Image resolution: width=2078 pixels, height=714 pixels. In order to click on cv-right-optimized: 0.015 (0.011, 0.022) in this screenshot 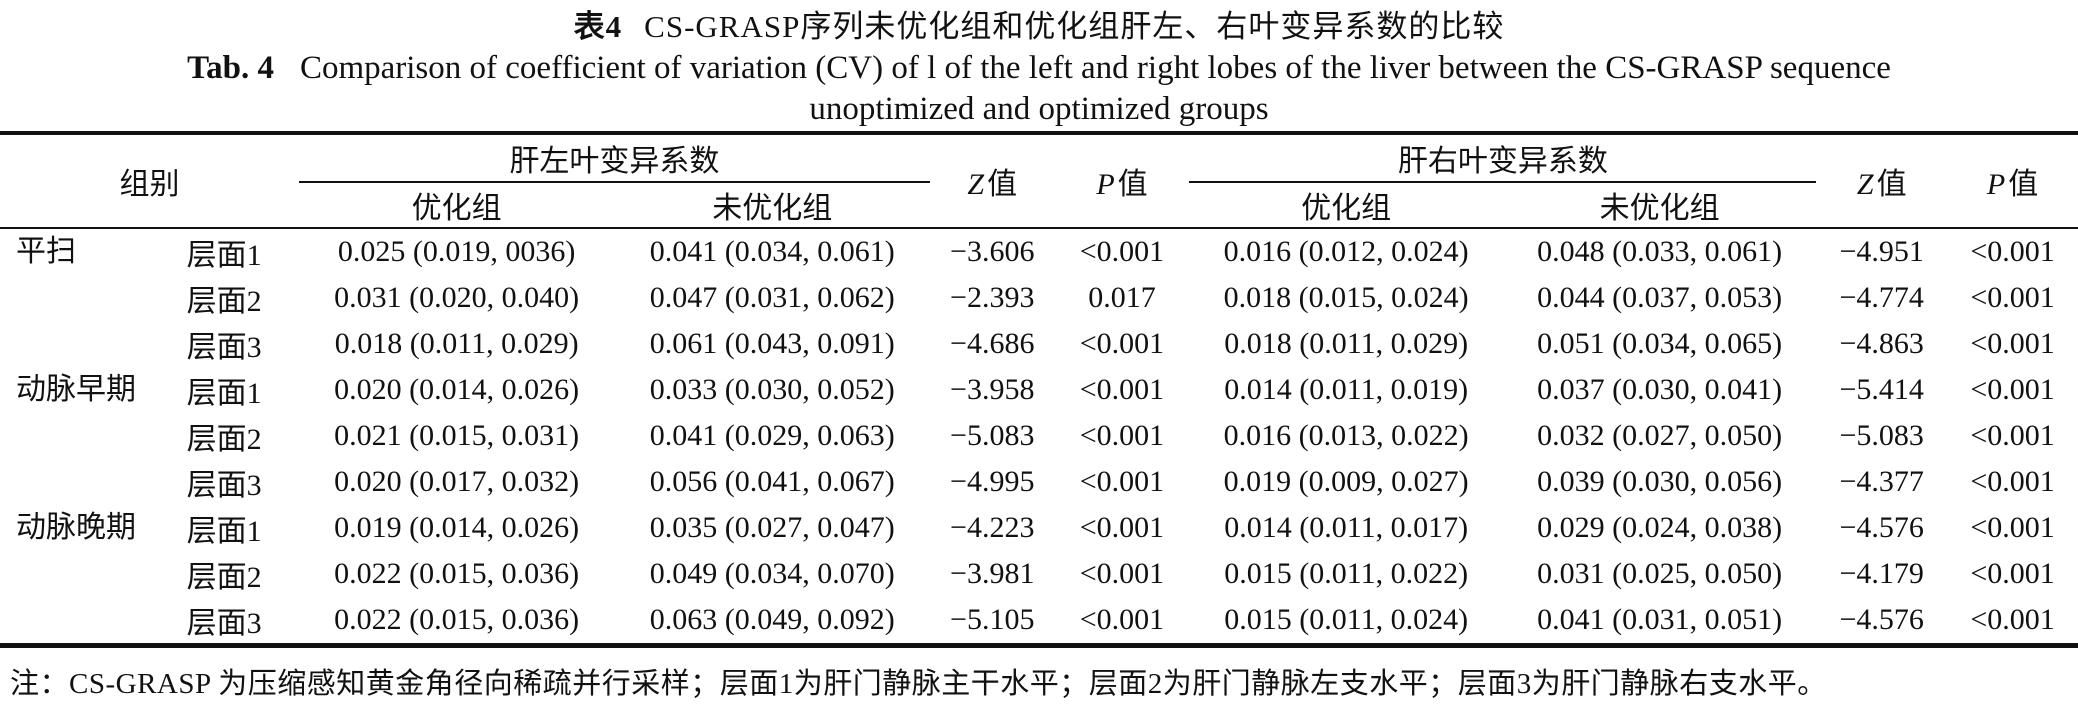, I will do `click(1346, 573)`.